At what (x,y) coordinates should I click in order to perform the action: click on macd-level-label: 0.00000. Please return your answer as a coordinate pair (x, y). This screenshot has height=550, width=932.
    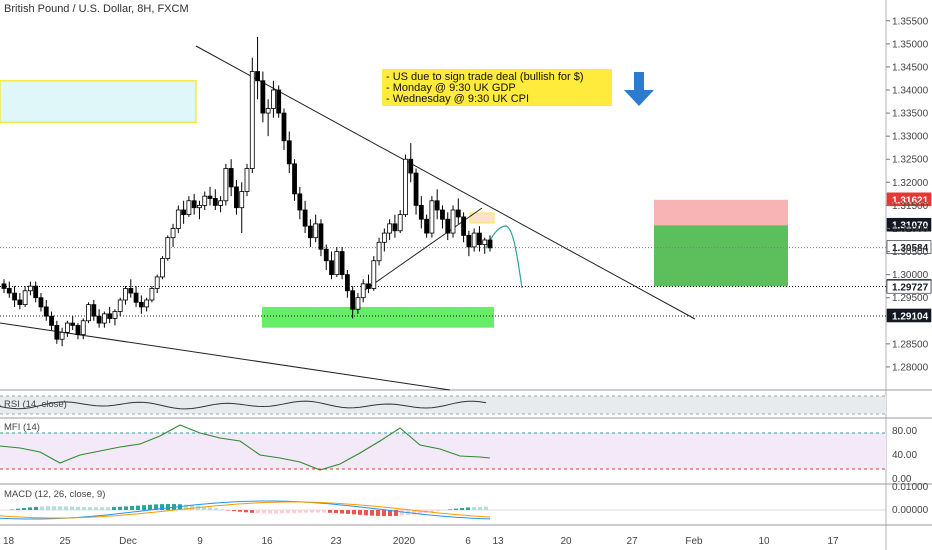
    Looking at the image, I should click on (910, 510).